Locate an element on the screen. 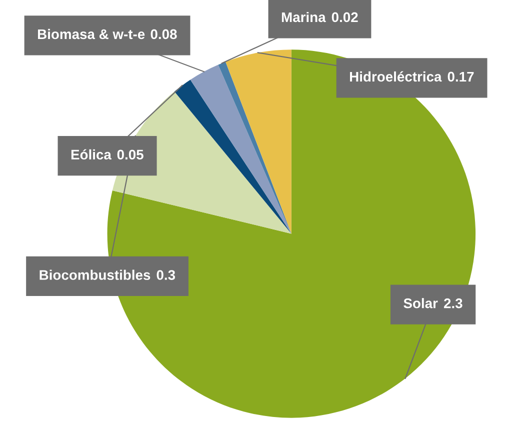 The width and height of the screenshot is (512, 432). slice-label: Biocombustibles is located at coordinates (95, 275).